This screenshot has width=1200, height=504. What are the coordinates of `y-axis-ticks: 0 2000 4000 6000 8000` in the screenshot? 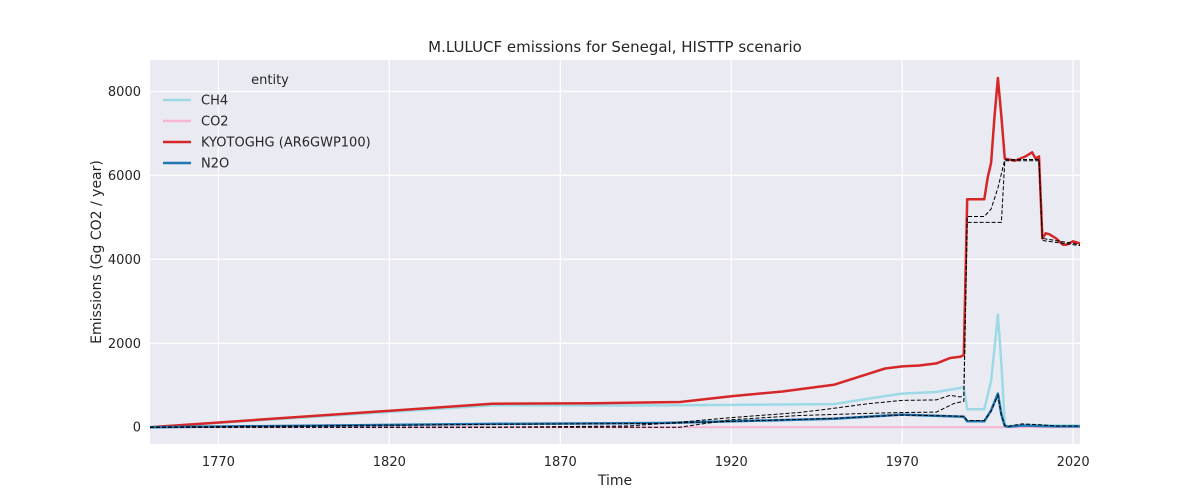 It's located at (124, 260).